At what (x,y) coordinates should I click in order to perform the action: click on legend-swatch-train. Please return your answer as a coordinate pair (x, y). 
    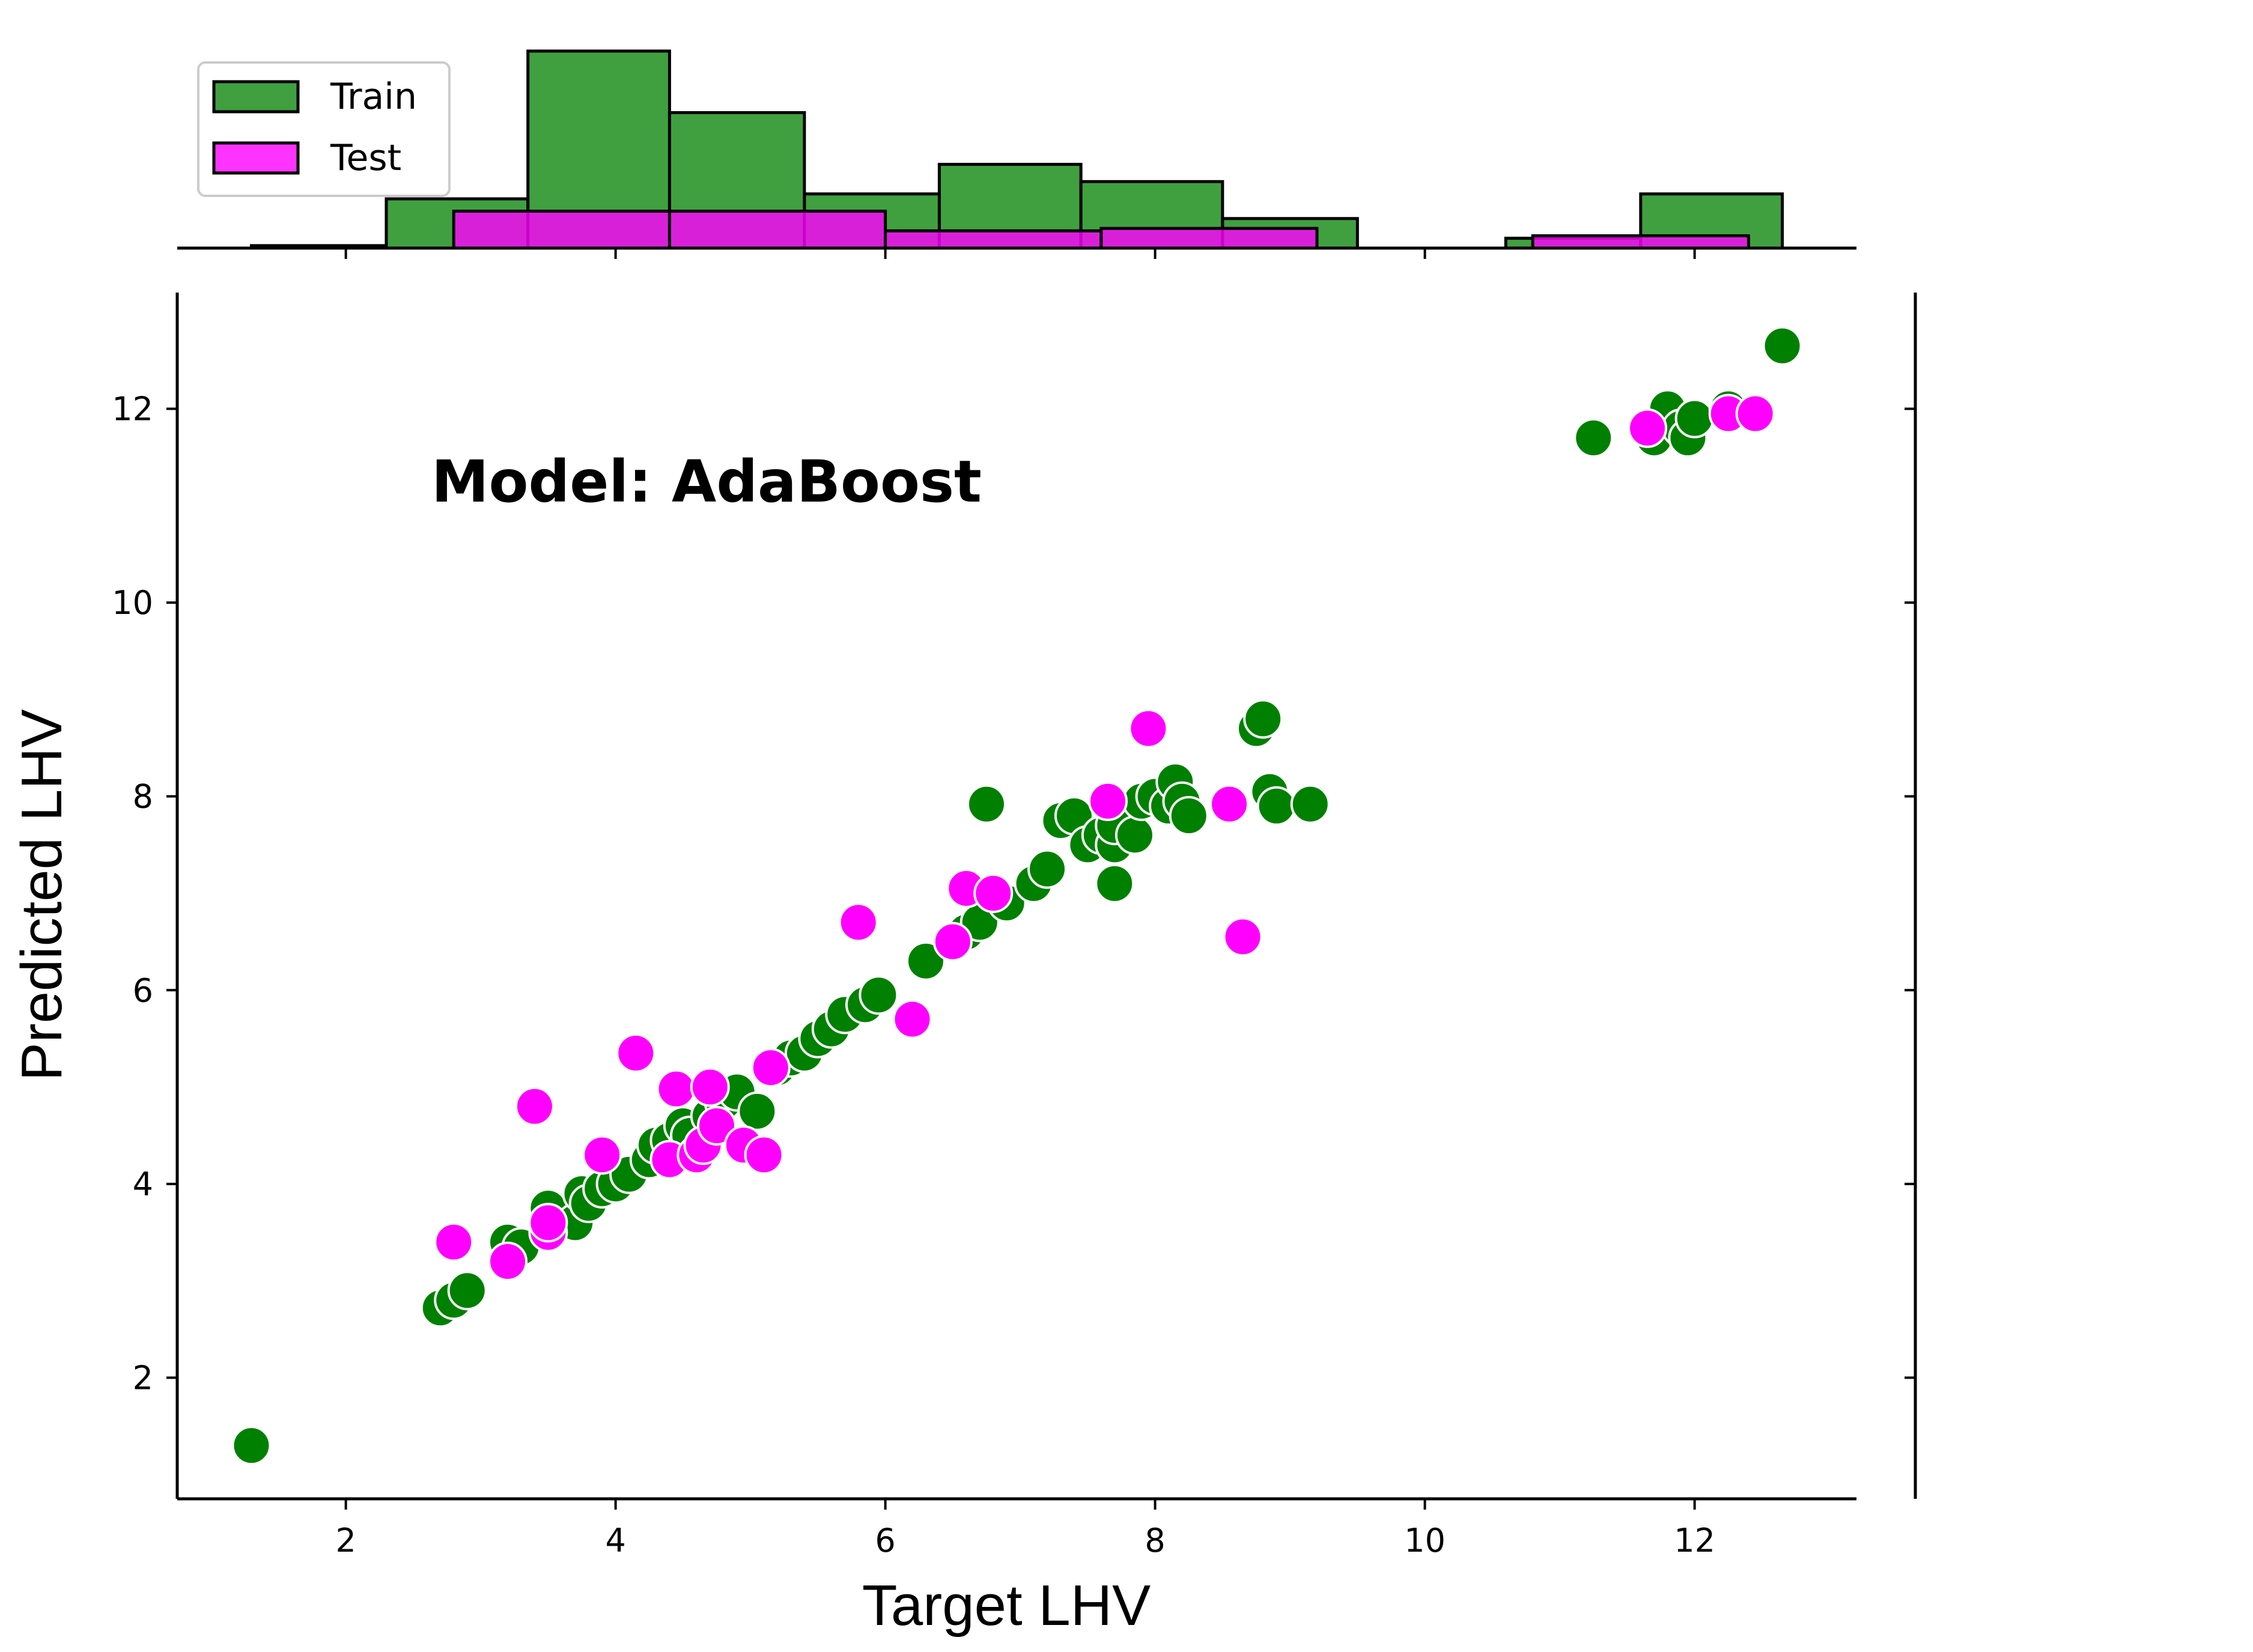
    Looking at the image, I should click on (256, 97).